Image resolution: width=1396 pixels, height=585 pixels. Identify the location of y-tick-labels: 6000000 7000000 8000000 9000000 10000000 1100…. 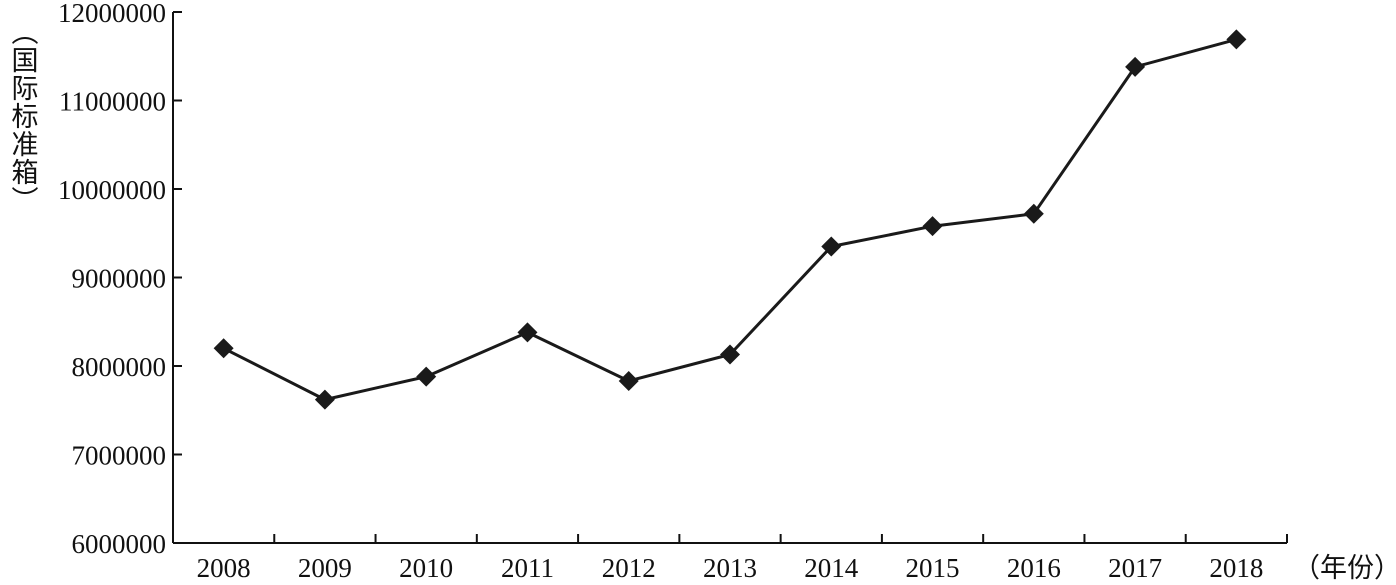
(112, 279).